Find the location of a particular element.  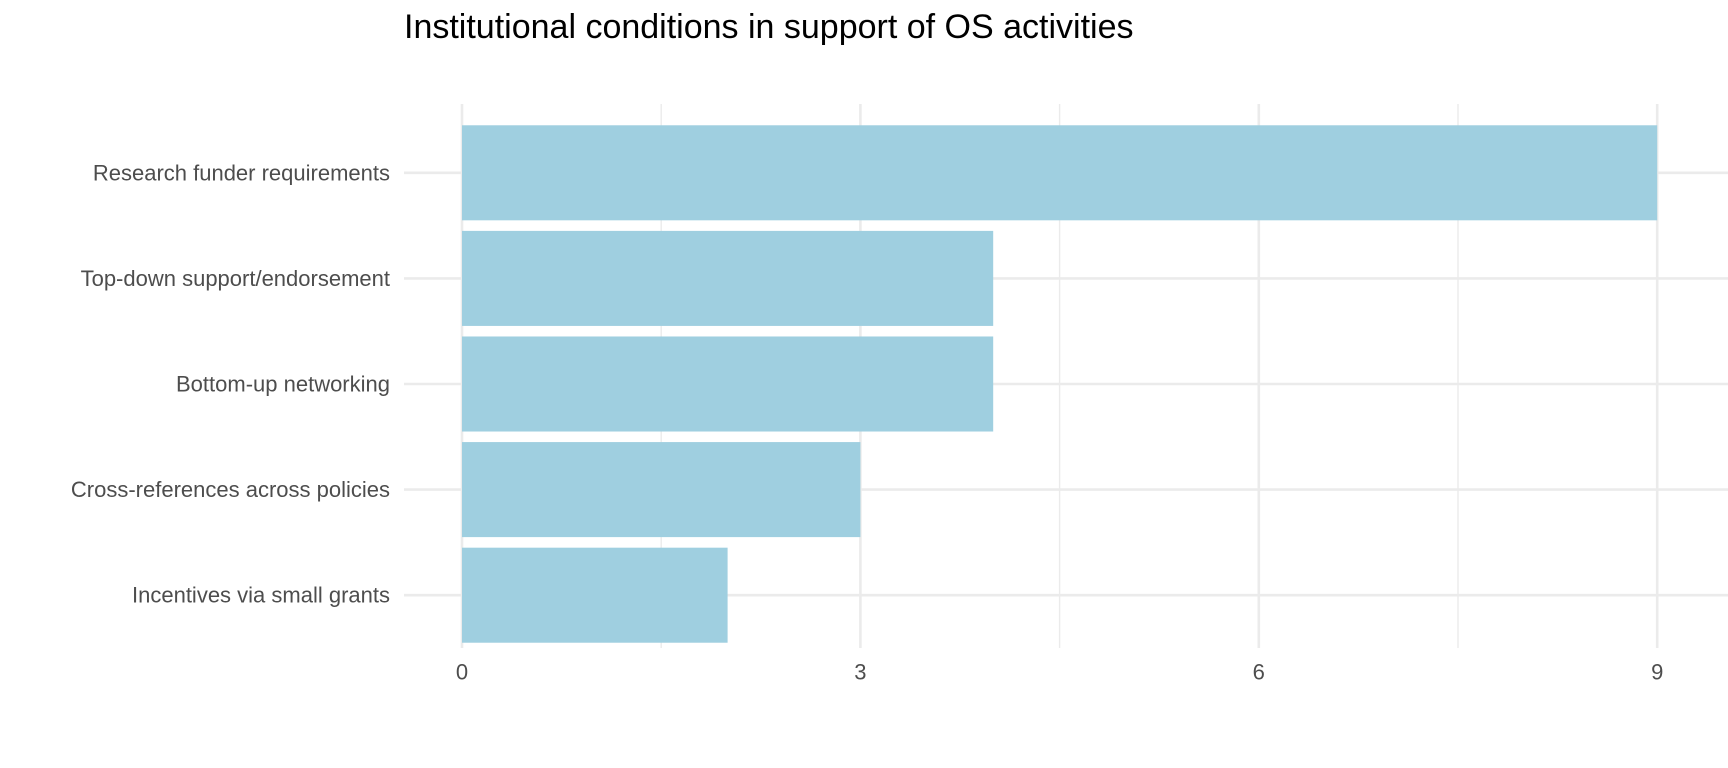

y-tick-label: Incentives via small grants is located at coordinates (261, 595).